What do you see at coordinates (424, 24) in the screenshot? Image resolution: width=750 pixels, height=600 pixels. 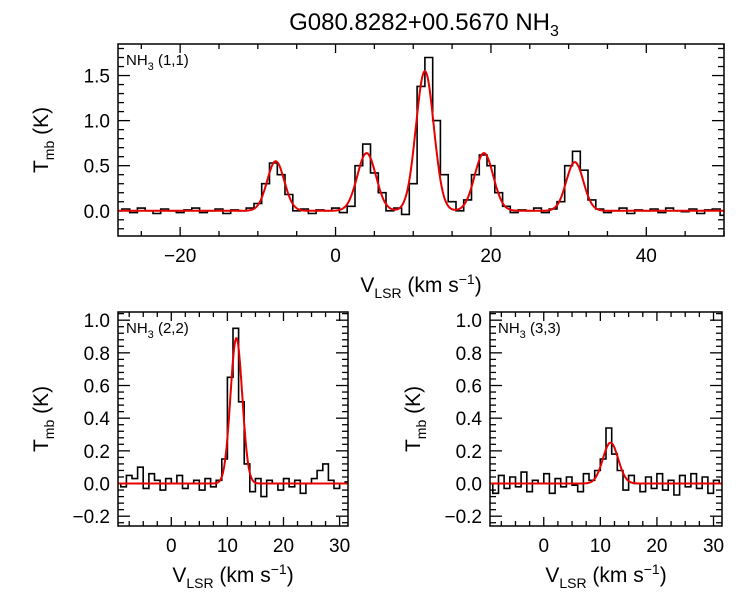 I see `figure-title: G080.8282+00.5670 NH3` at bounding box center [424, 24].